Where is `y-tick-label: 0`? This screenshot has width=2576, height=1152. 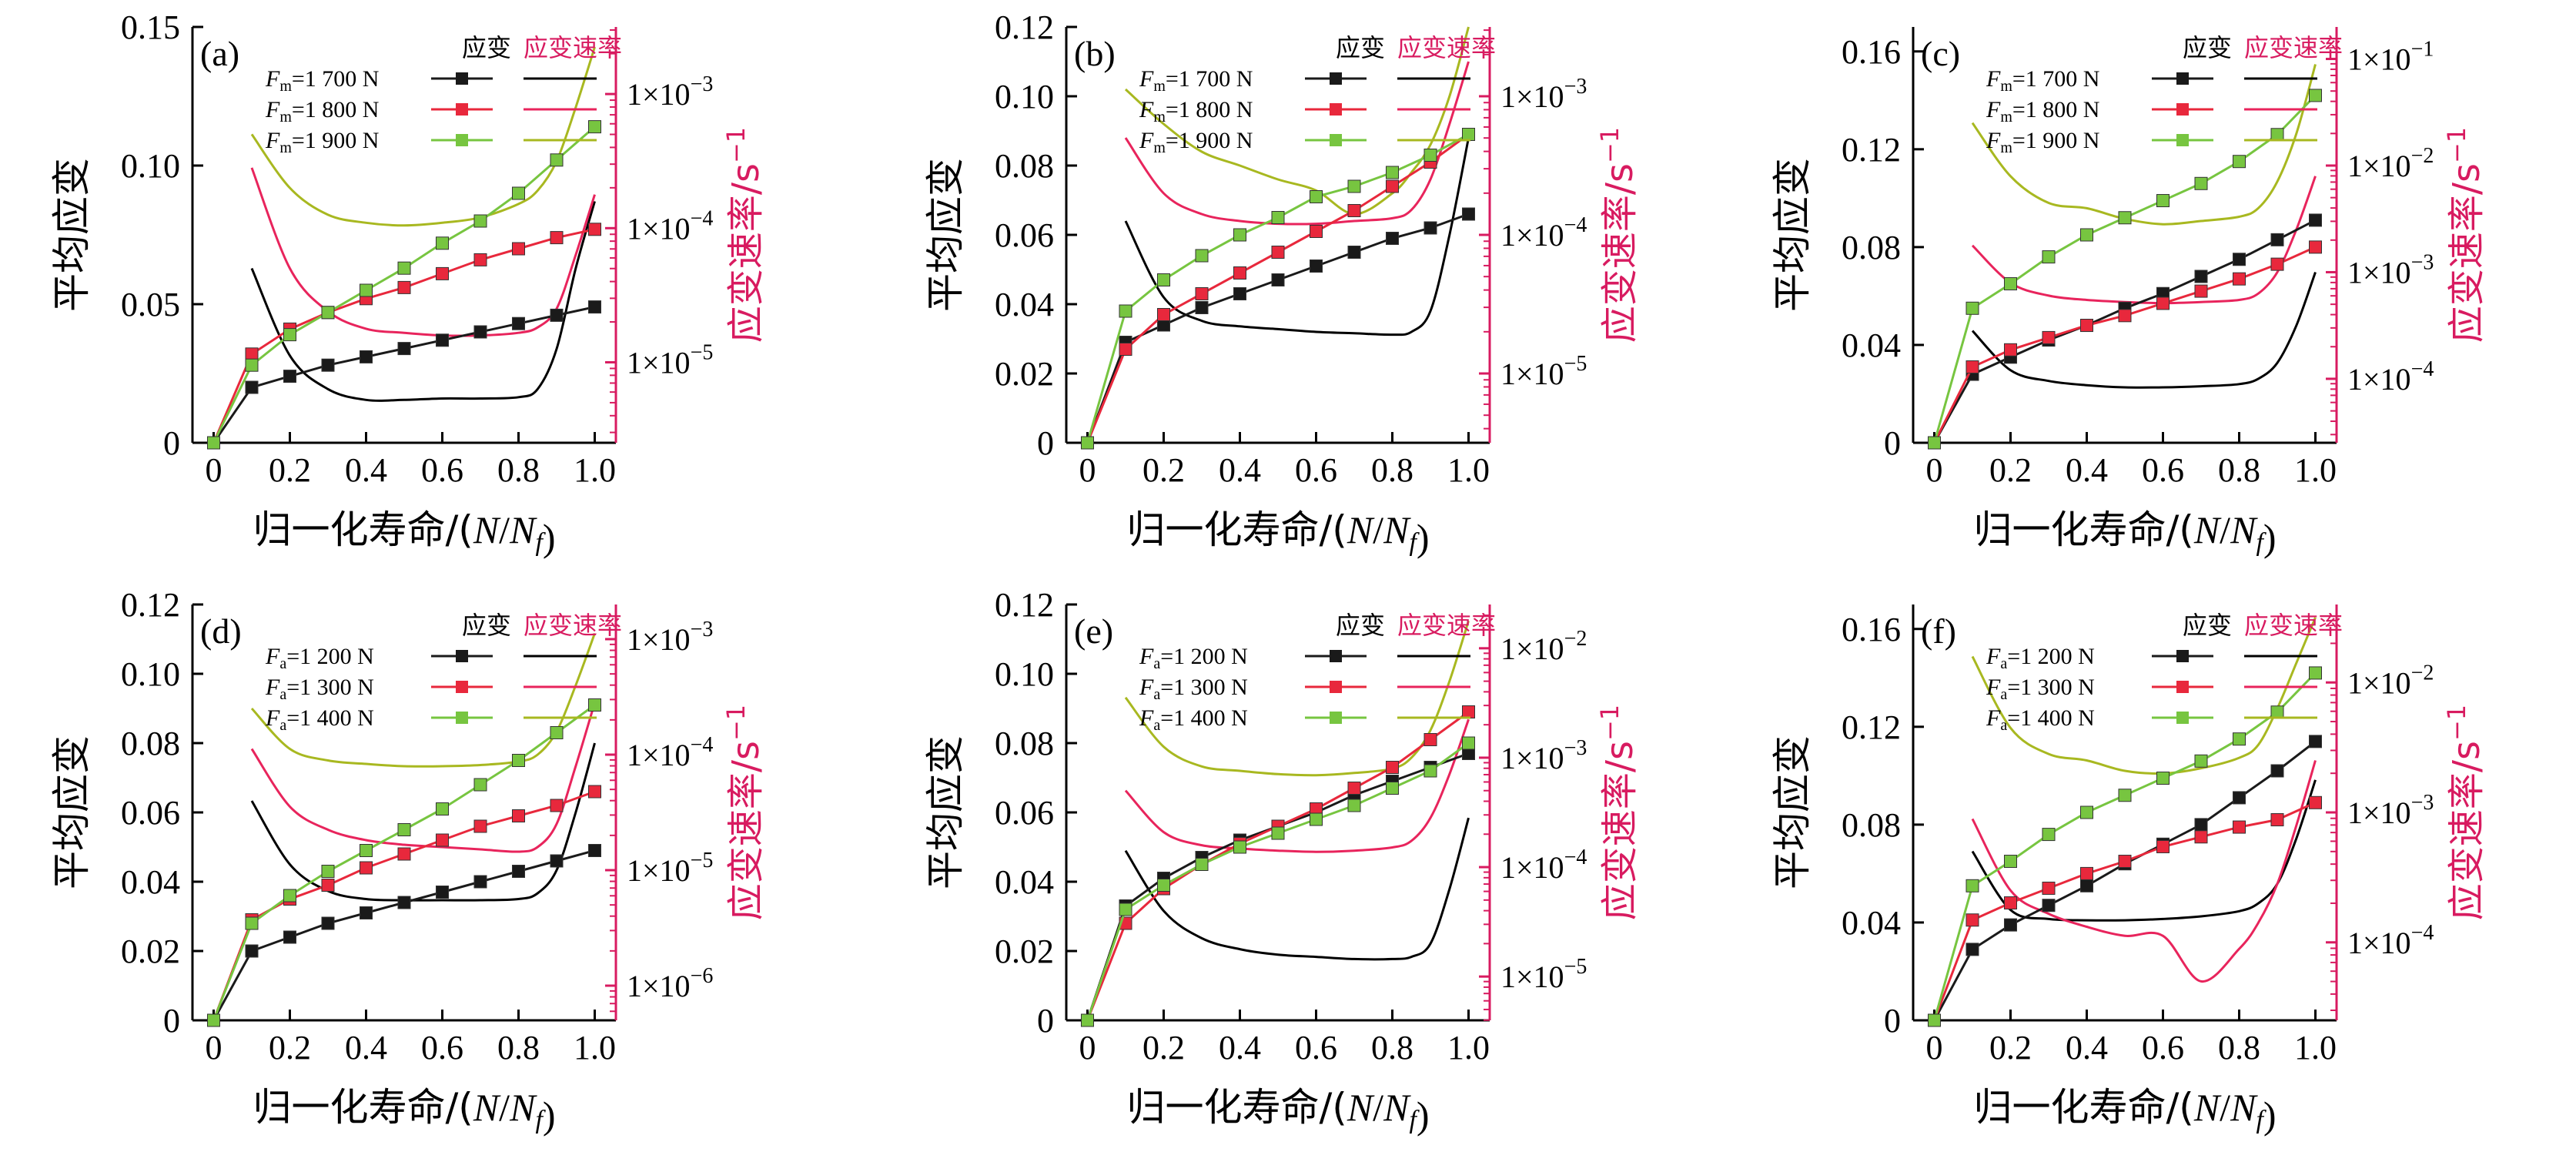 y-tick-label: 0 is located at coordinates (1893, 443).